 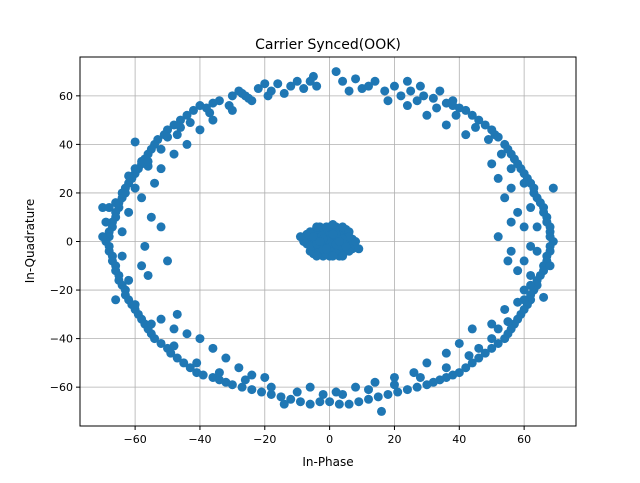 What do you see at coordinates (69, 242) in the screenshot?
I see `y-tick-label: 0` at bounding box center [69, 242].